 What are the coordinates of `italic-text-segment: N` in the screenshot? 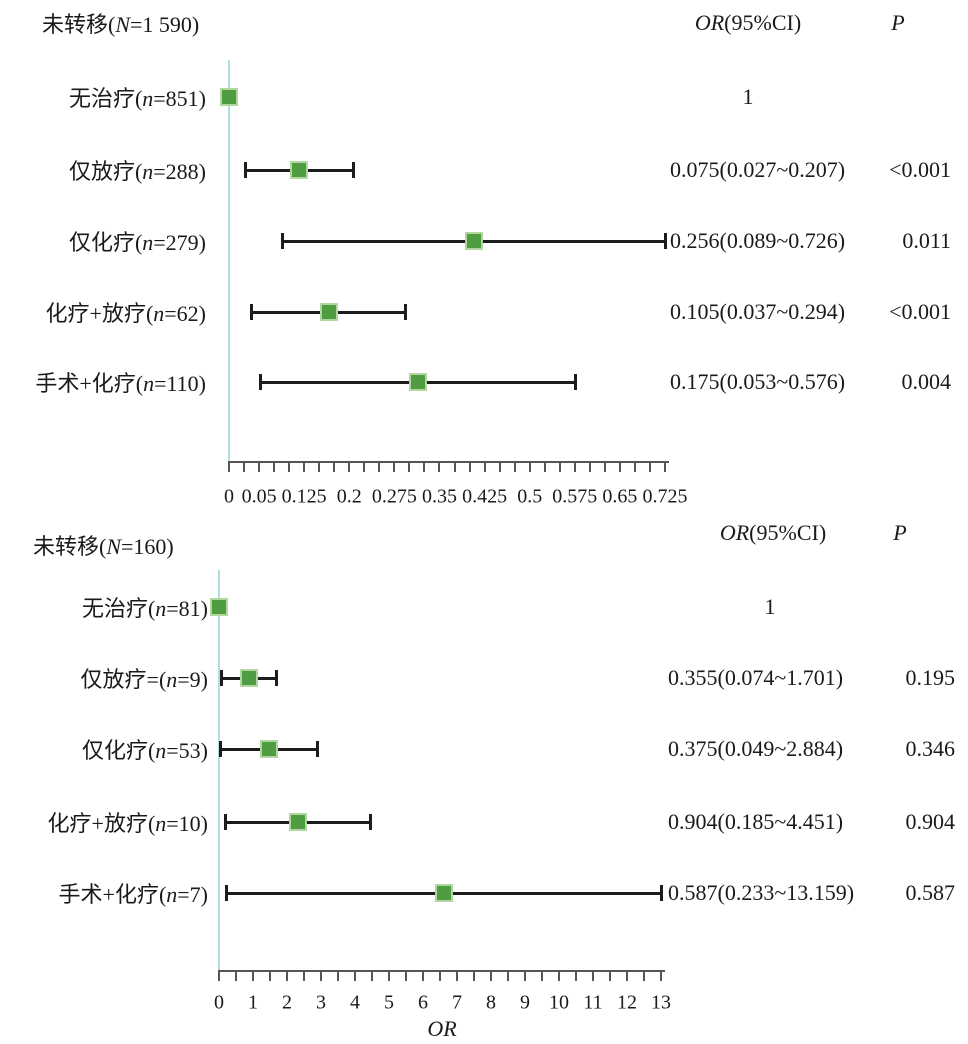 It's located at (114, 546).